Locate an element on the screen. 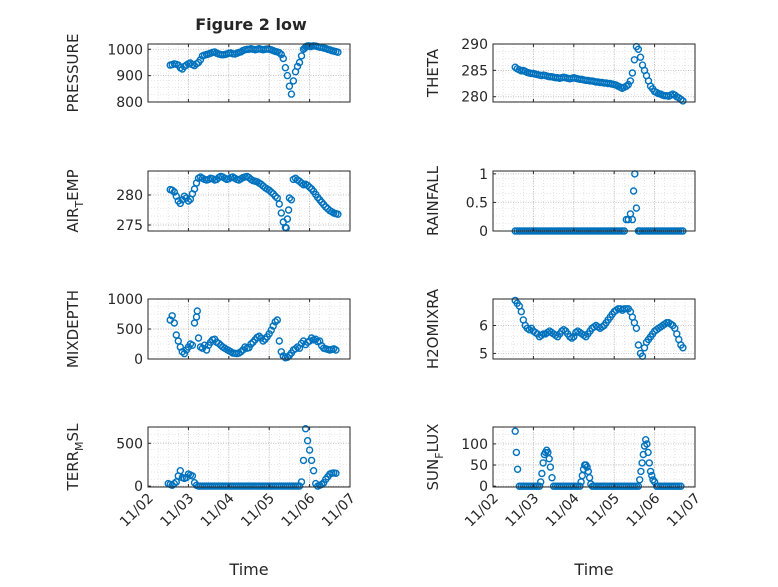 This screenshot has height=587, width=778. y-axis-label: TERRMSL is located at coordinates (75, 457).